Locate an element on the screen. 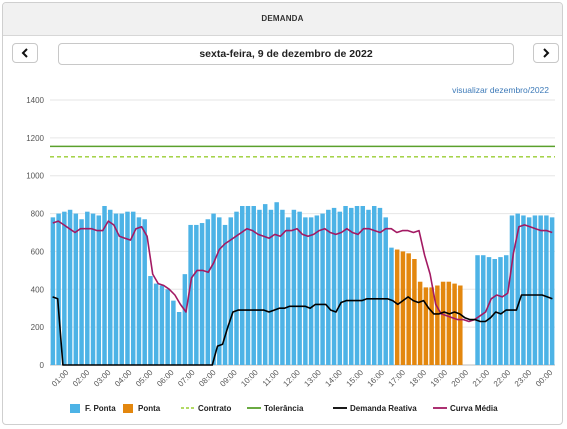  panel-header: DEMANDA is located at coordinates (282, 19).